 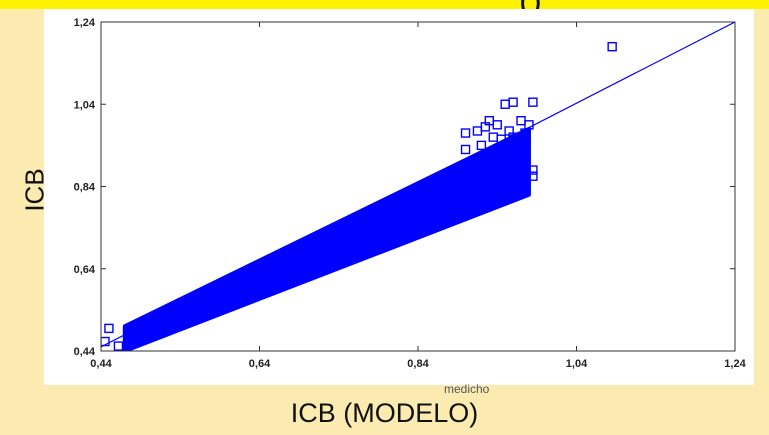 I want to click on x-tick-label: 0,44, so click(x=101, y=364).